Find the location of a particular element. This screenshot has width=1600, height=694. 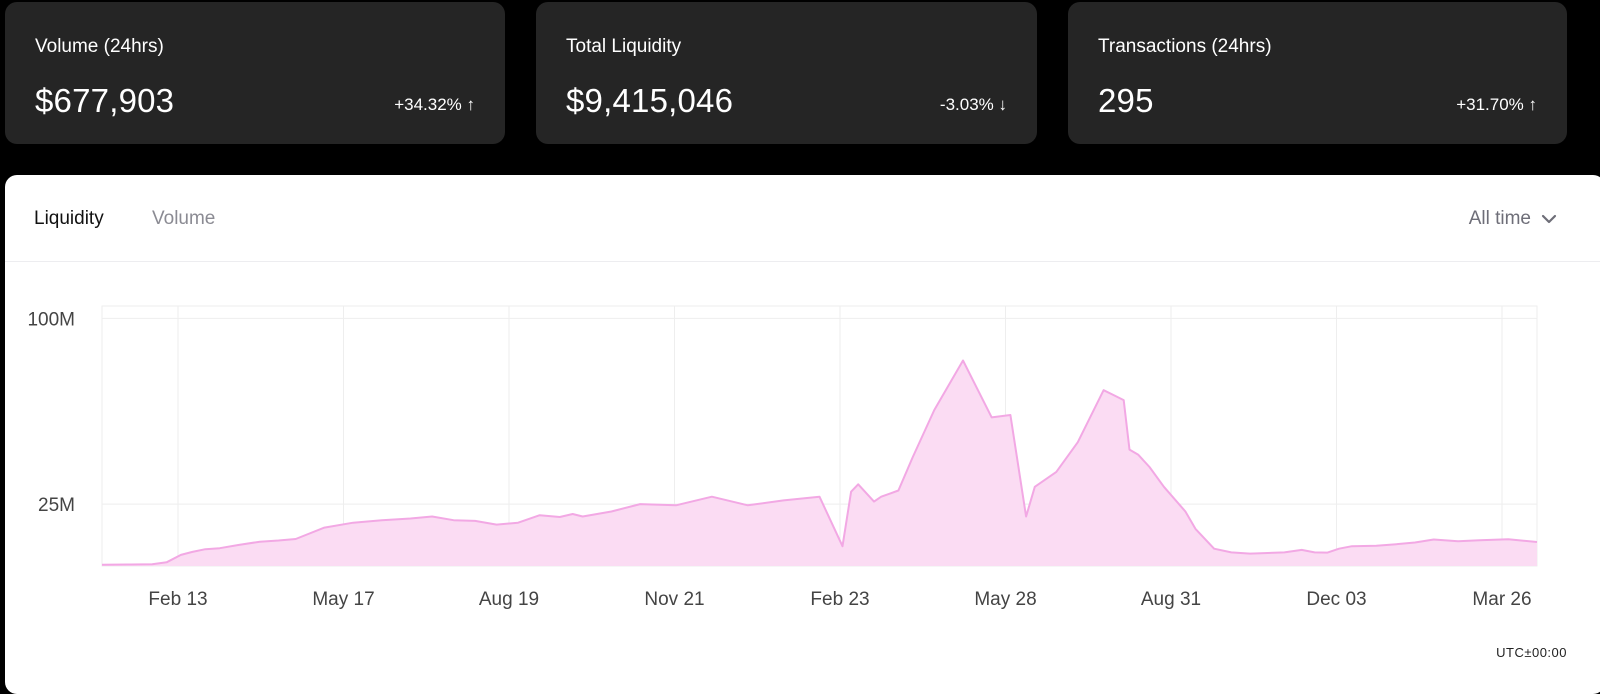

x-tick-label: Feb 23 is located at coordinates (839, 599).